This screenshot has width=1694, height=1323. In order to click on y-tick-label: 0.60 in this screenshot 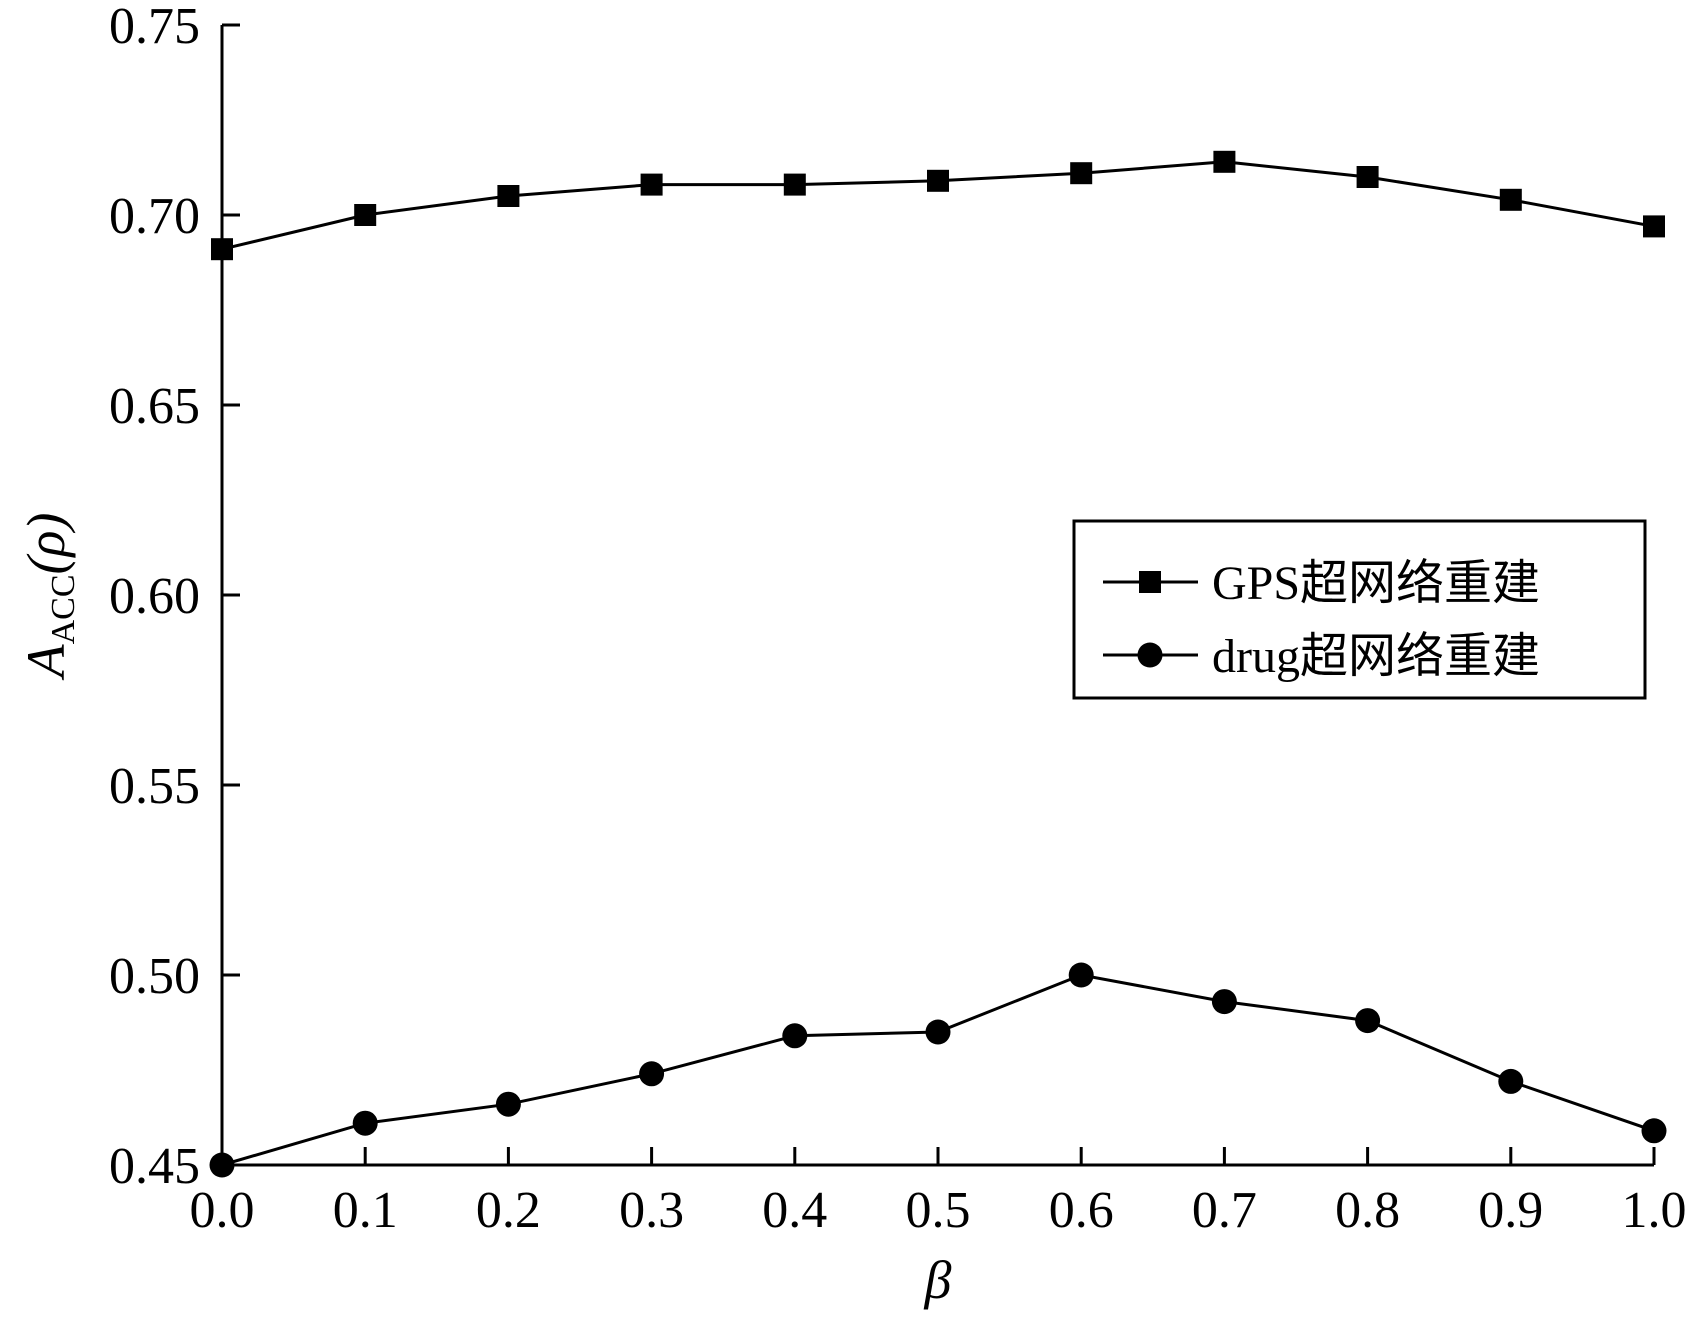, I will do `click(154, 596)`.